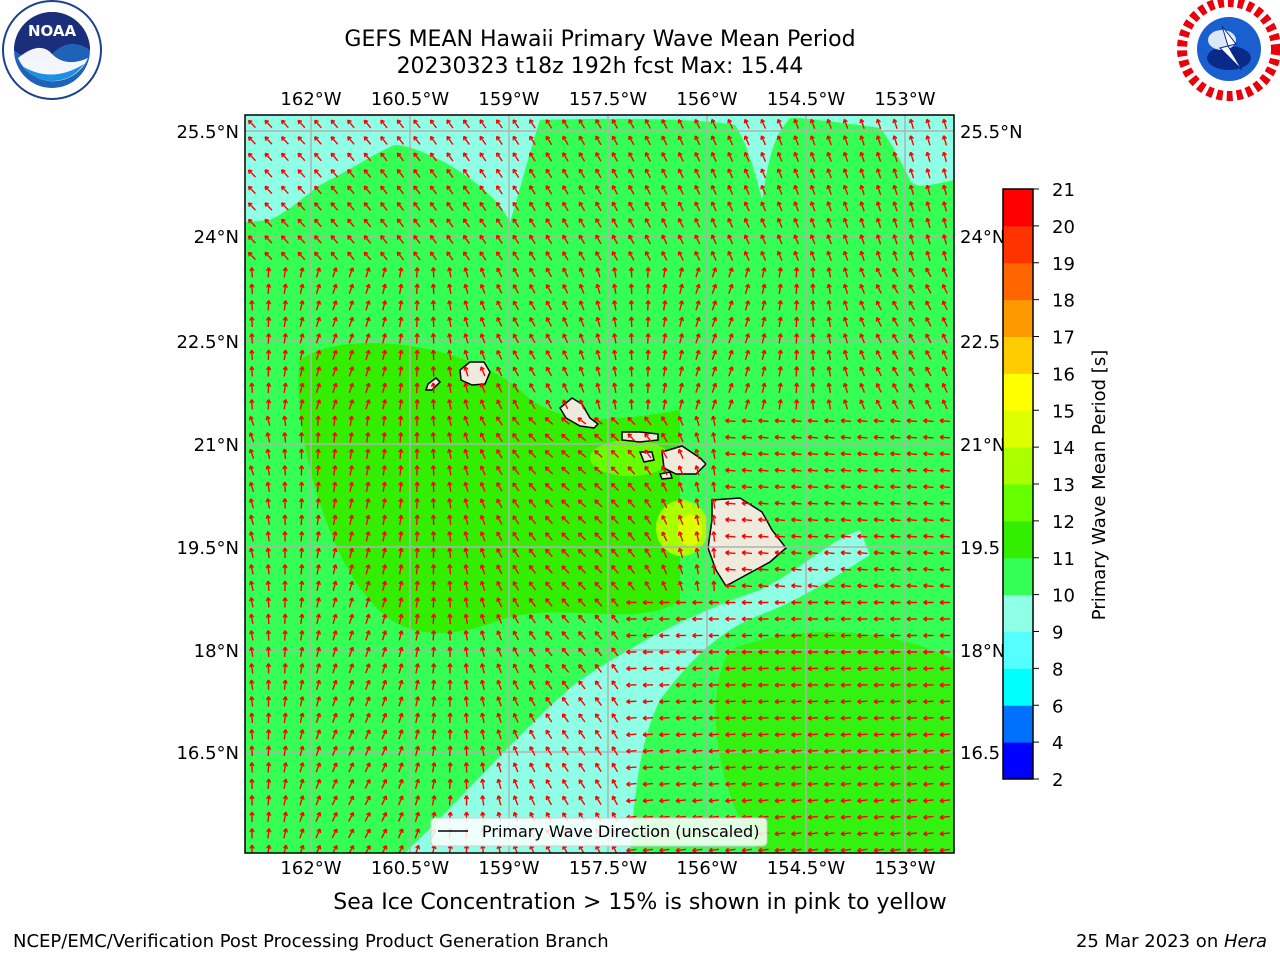 The image size is (1280, 960). What do you see at coordinates (310, 99) in the screenshot?
I see `lon-tick-label: 162°W` at bounding box center [310, 99].